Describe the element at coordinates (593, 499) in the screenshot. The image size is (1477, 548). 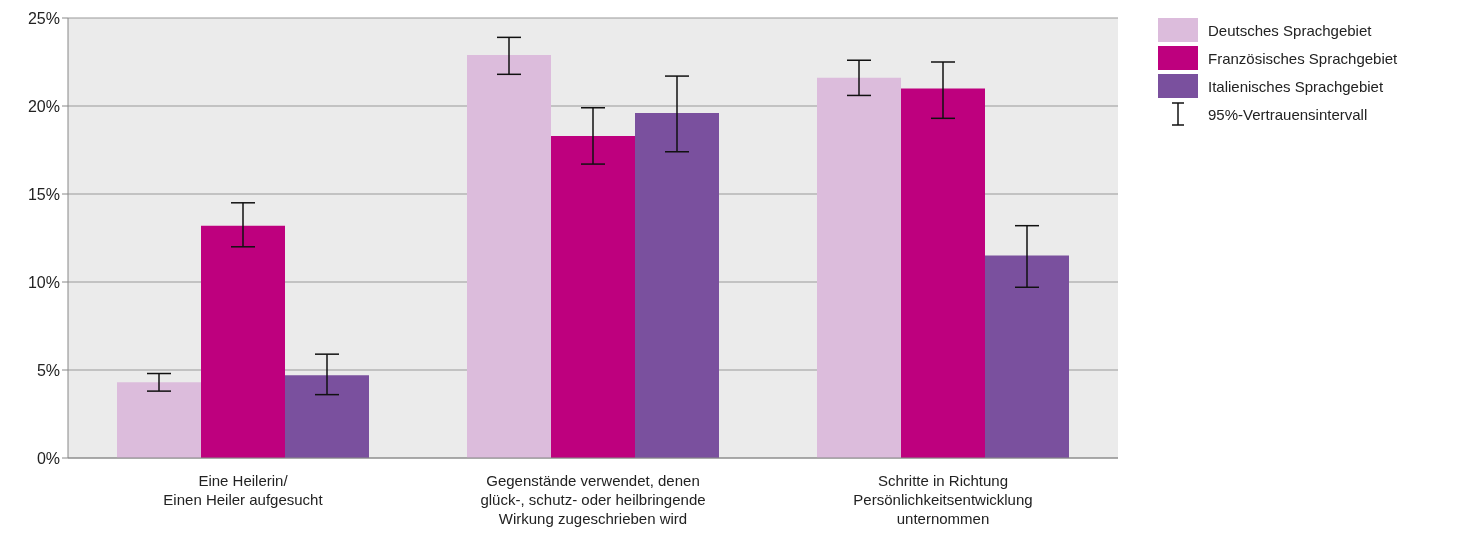
I see `x-tick-label: Gegenstände verwendet, denen glück-, schutz- oder heilbringende Wirkung zugeschrieben wird` at that location.